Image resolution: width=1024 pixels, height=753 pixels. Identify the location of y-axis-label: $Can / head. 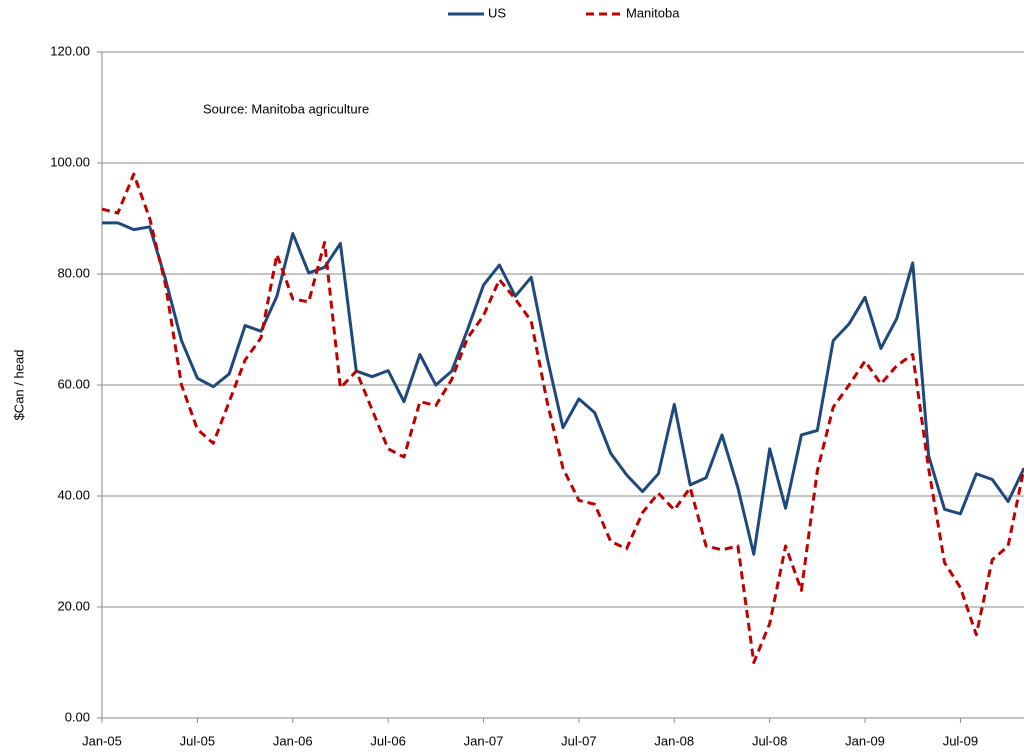
(18, 385).